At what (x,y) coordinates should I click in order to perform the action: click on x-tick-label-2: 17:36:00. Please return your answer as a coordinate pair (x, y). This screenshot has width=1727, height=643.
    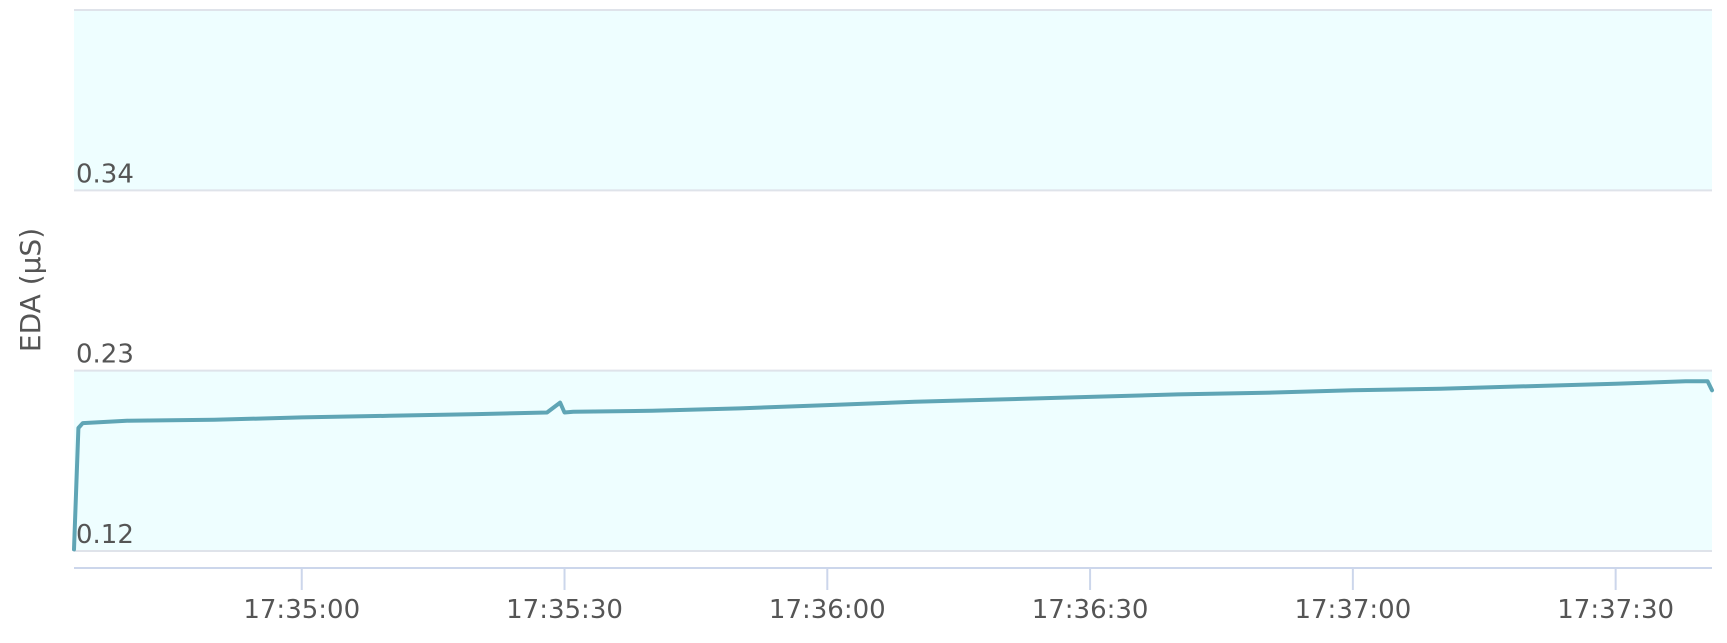
    Looking at the image, I should click on (827, 610).